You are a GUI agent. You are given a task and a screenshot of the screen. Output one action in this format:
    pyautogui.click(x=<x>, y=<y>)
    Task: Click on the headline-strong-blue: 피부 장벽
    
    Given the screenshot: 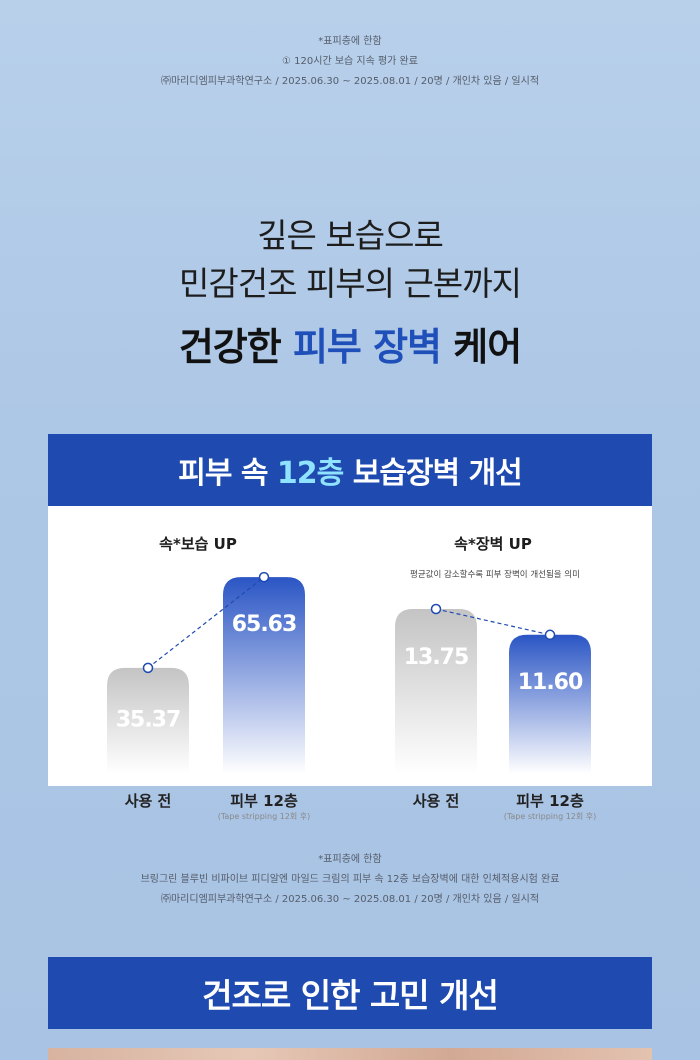 What is the action you would take?
    pyautogui.click(x=367, y=347)
    